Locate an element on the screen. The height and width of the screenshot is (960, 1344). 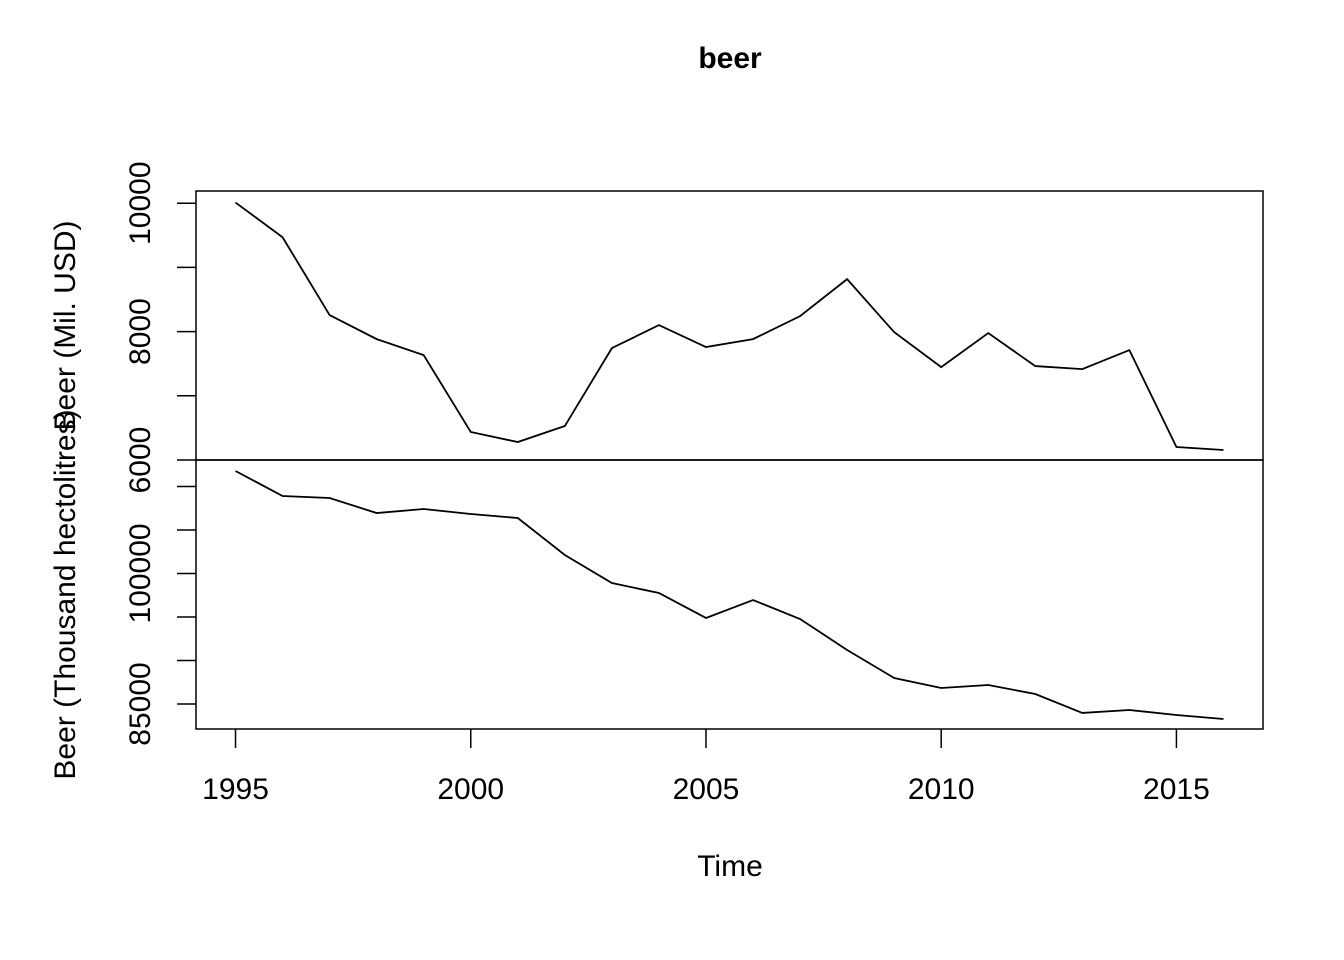
y-axis-label: Beer (Thousand hectolitres) is located at coordinates (65, 594).